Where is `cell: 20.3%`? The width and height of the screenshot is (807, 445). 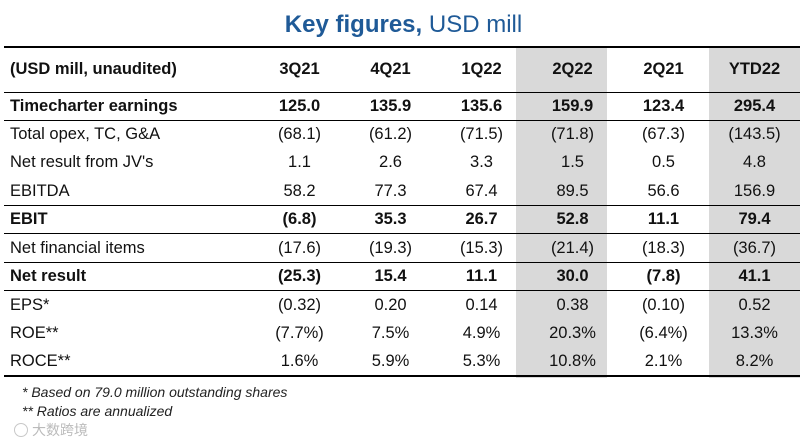
cell: 20.3% is located at coordinates (572, 332).